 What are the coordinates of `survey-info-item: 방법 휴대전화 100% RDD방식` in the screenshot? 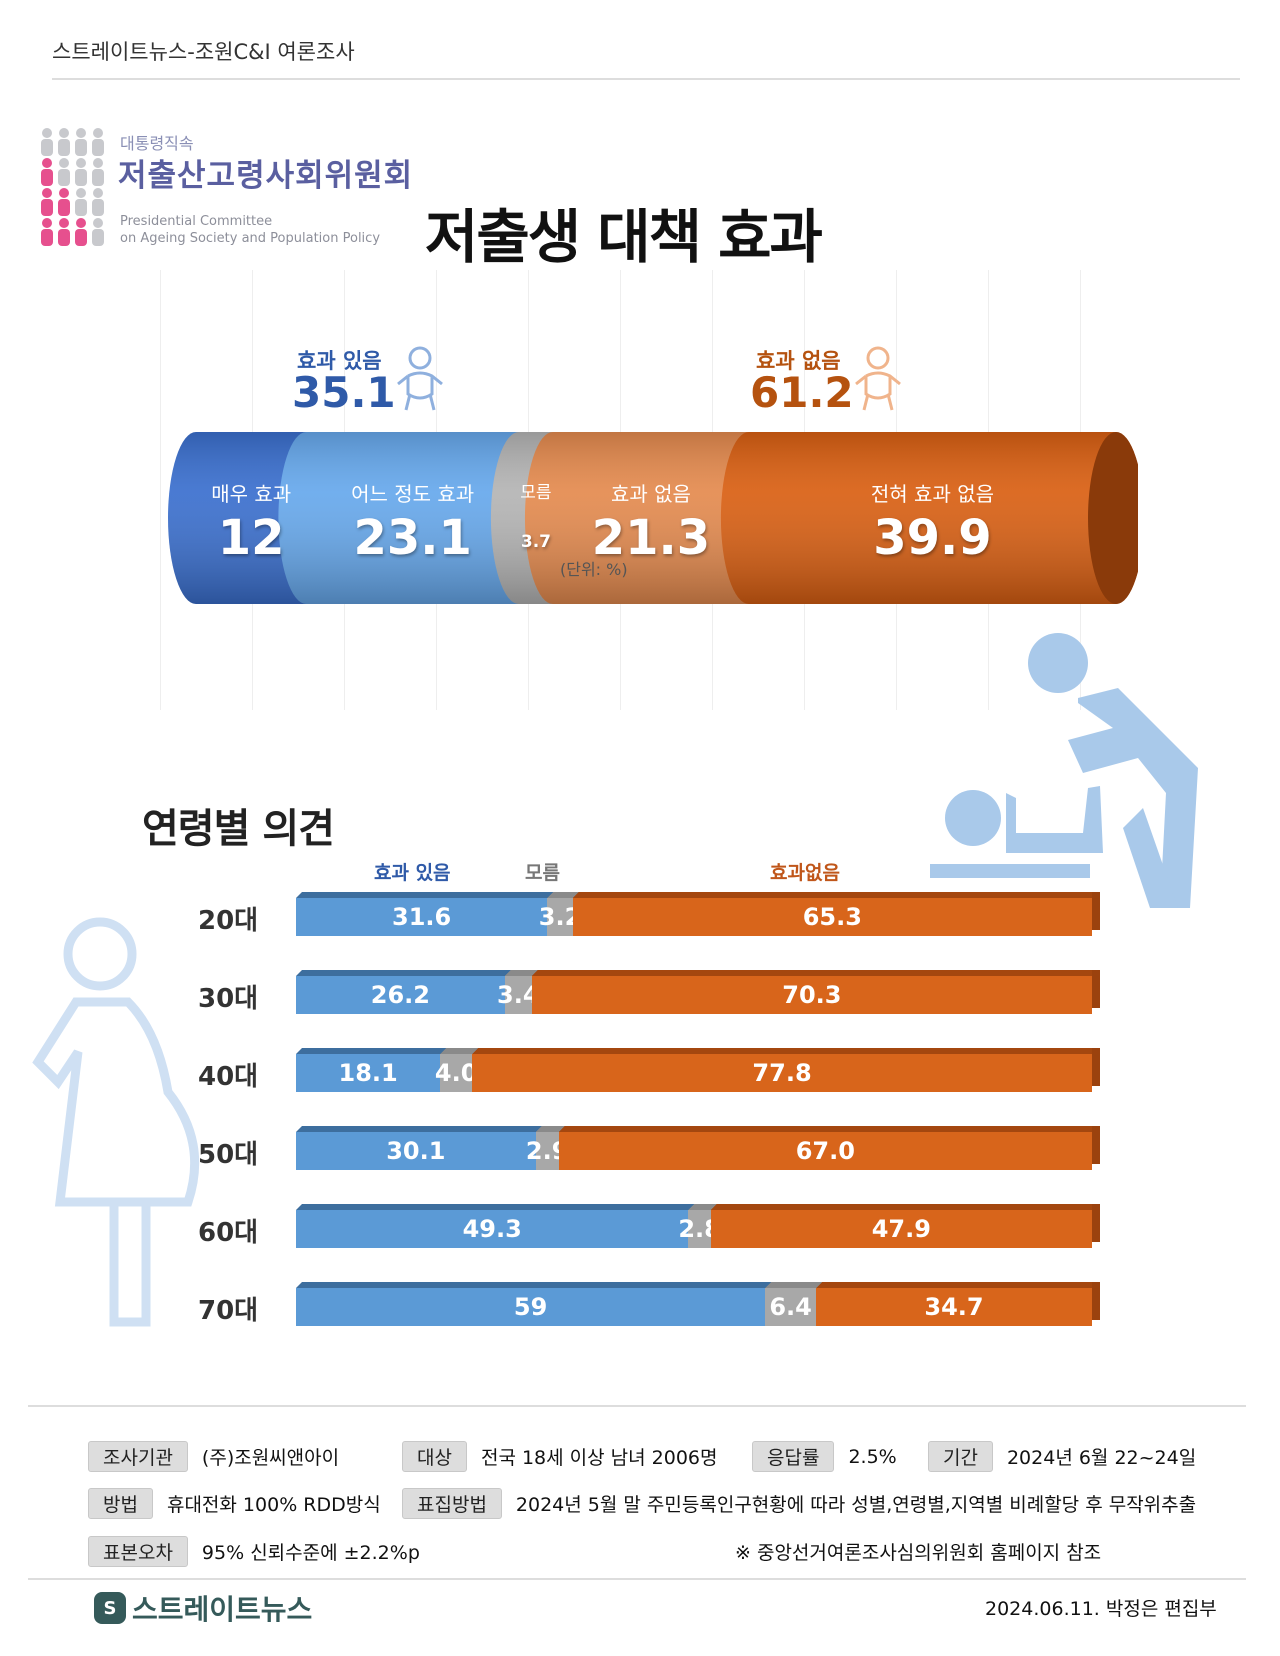 It's located at (234, 1503).